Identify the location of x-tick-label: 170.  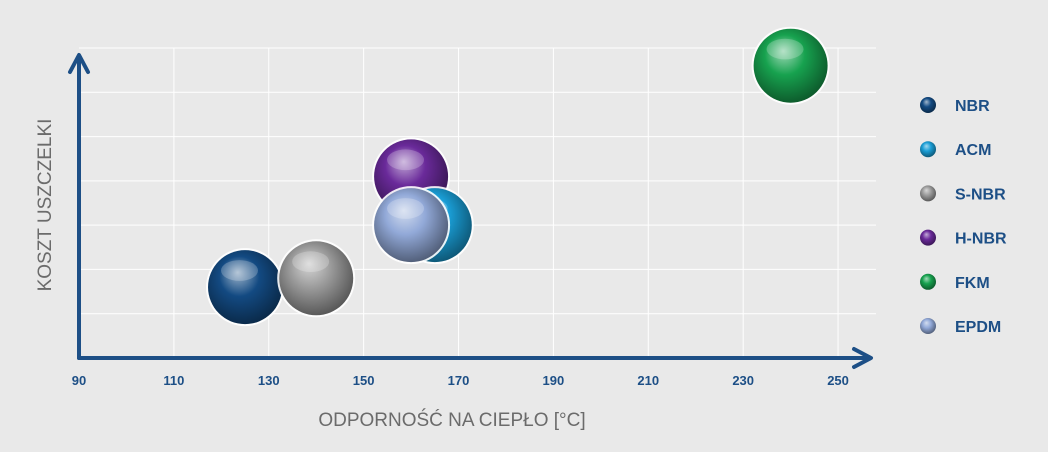
(459, 380).